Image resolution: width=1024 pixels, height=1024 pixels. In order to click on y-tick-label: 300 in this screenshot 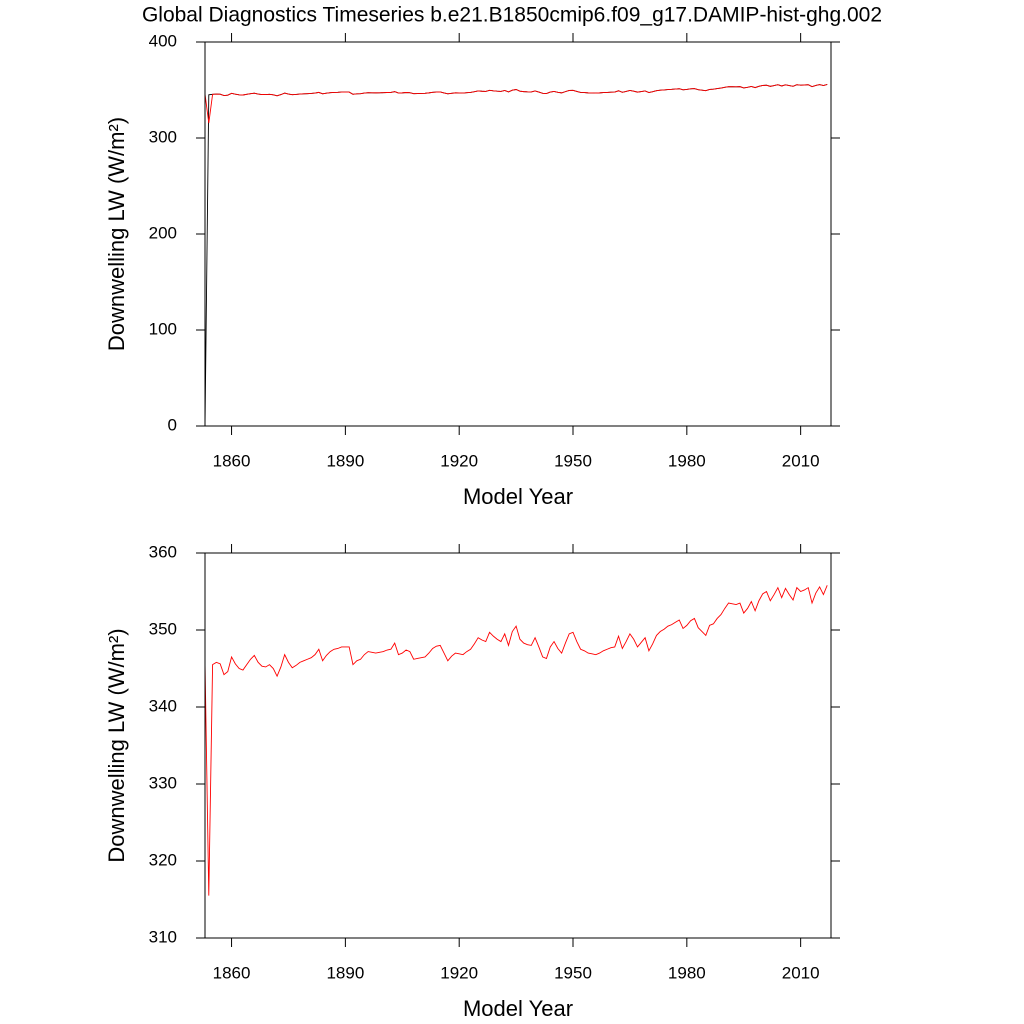, I will do `click(163, 136)`.